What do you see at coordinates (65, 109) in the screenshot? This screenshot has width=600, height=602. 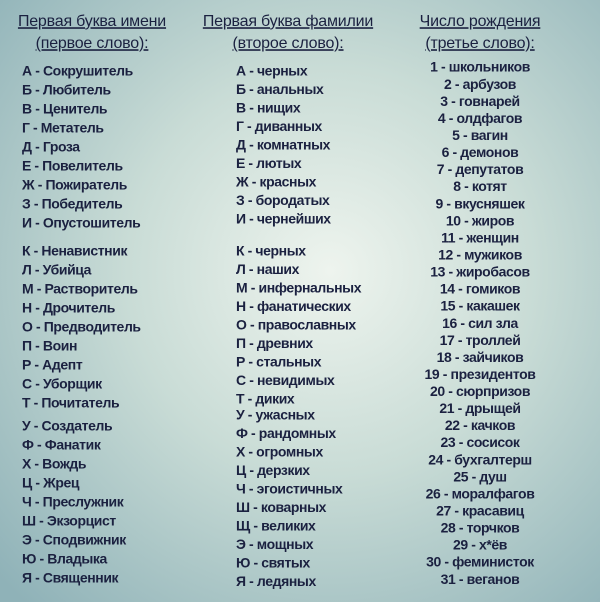 I see `list-item: В - Ценитель` at bounding box center [65, 109].